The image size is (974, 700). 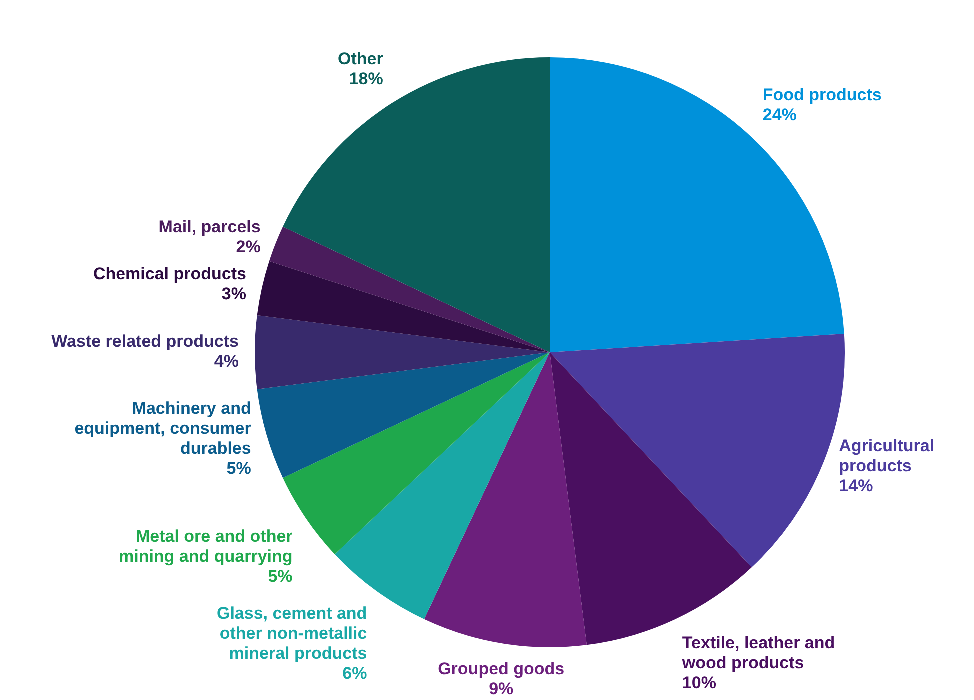 What do you see at coordinates (209, 227) in the screenshot?
I see `slice-label: Mail, parcels` at bounding box center [209, 227].